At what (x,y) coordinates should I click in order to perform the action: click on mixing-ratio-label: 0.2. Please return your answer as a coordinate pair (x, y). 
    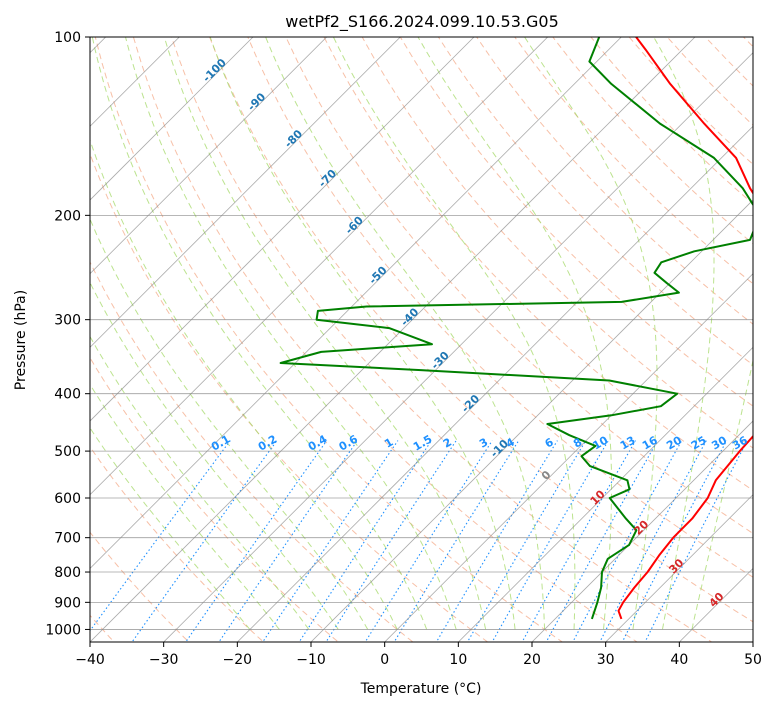
    Looking at the image, I should click on (267, 443).